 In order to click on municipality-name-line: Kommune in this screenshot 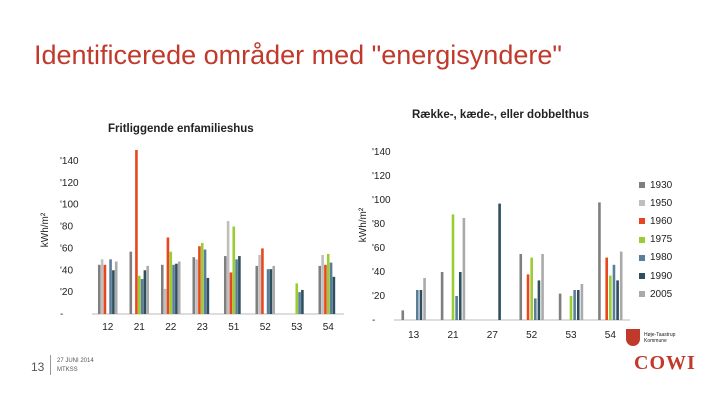, I will do `click(655, 340)`.